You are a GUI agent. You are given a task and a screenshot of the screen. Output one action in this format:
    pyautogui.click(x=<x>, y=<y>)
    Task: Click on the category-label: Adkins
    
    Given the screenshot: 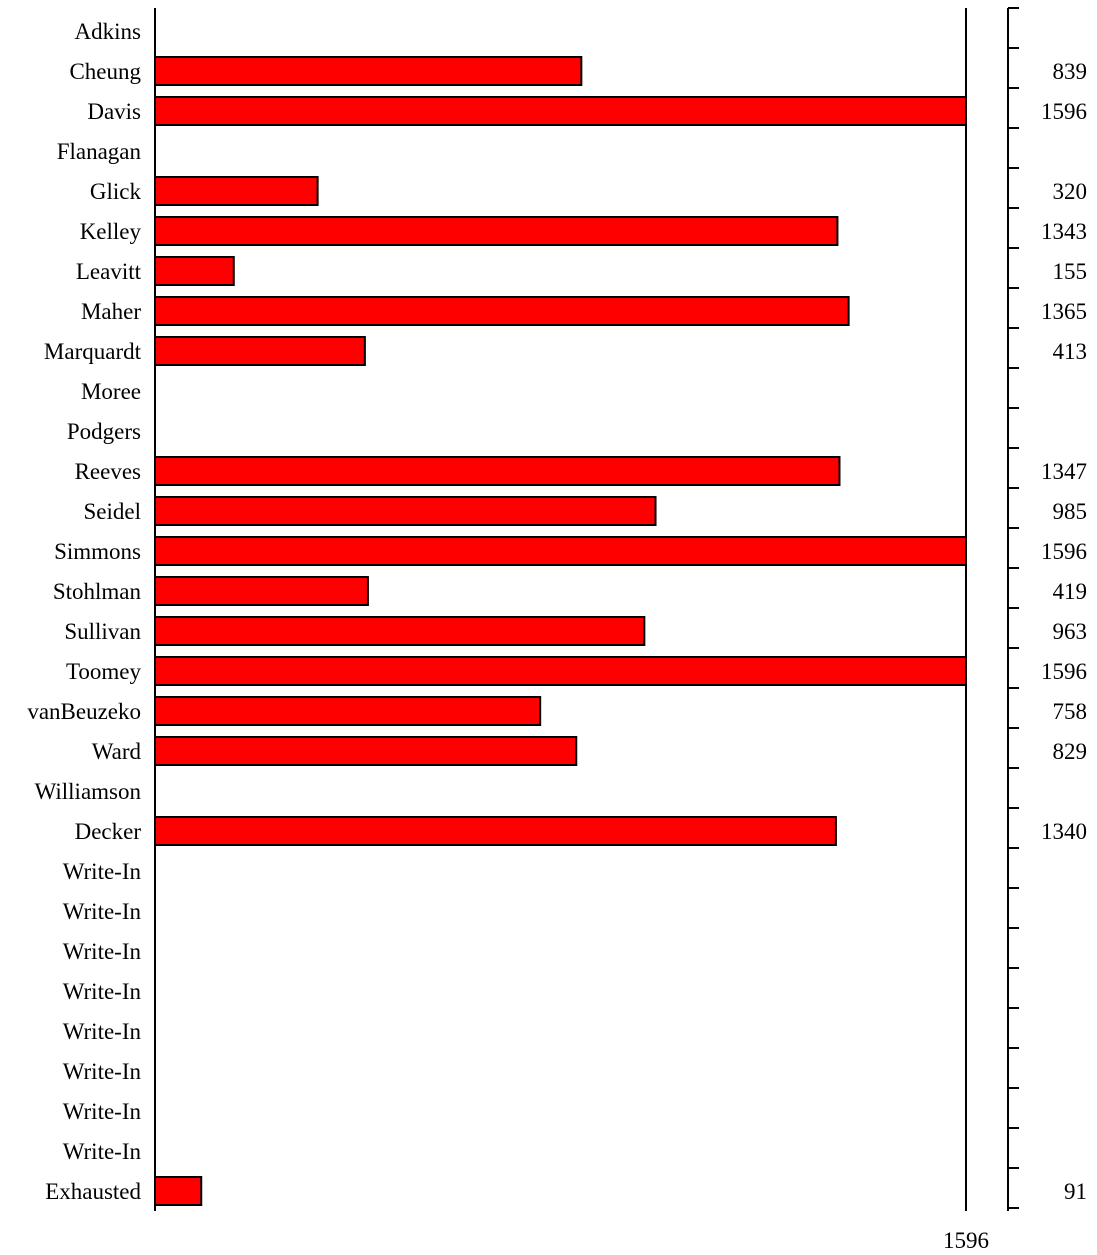 What is the action you would take?
    pyautogui.click(x=108, y=31)
    